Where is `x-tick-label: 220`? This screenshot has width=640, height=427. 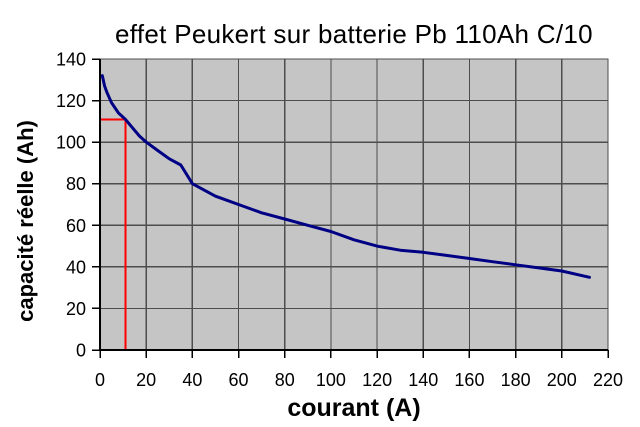 x-tick-label: 220 is located at coordinates (608, 380).